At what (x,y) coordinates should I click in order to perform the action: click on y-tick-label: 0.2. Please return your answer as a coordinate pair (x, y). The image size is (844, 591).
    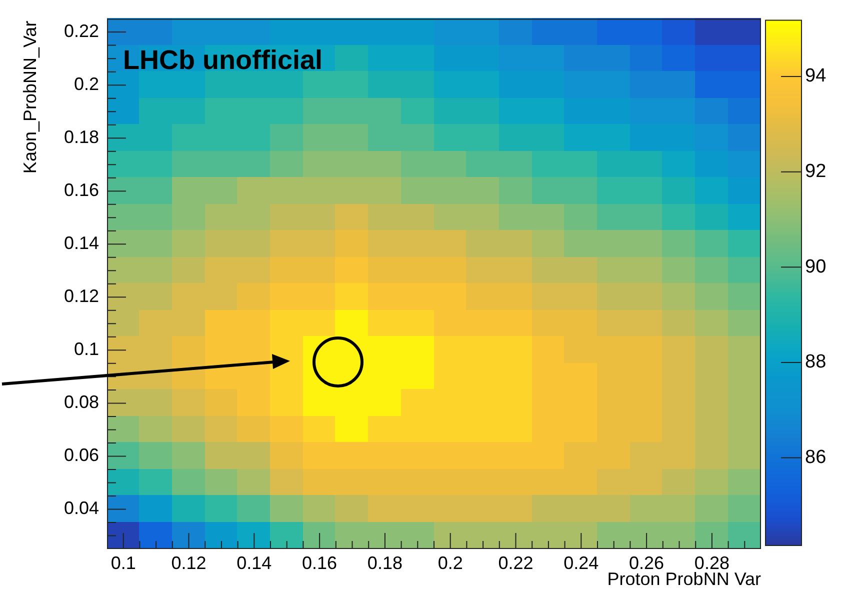
    Looking at the image, I should click on (86, 84).